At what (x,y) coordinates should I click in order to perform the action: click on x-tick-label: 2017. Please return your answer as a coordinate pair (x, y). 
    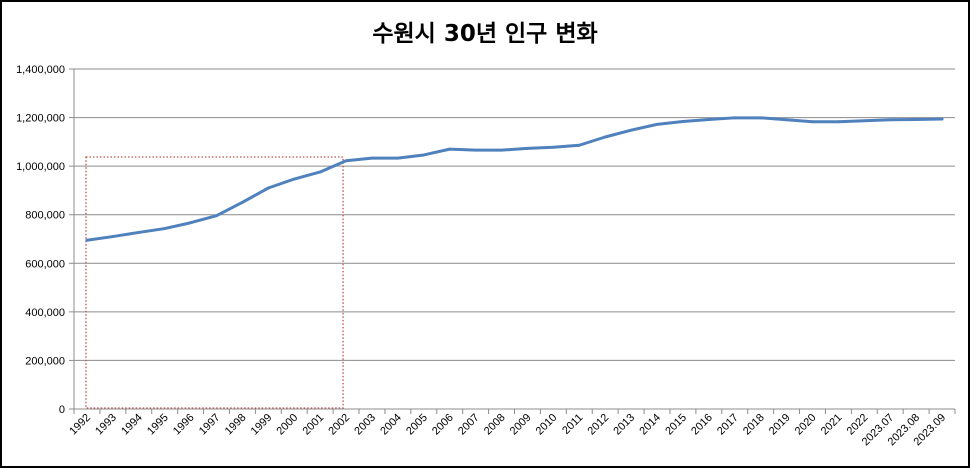
    Looking at the image, I should click on (728, 425).